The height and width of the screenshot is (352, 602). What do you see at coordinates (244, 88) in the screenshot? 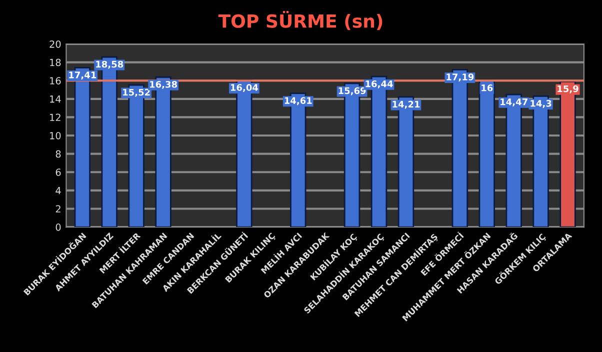
I see `data-label: 16,04` at bounding box center [244, 88].